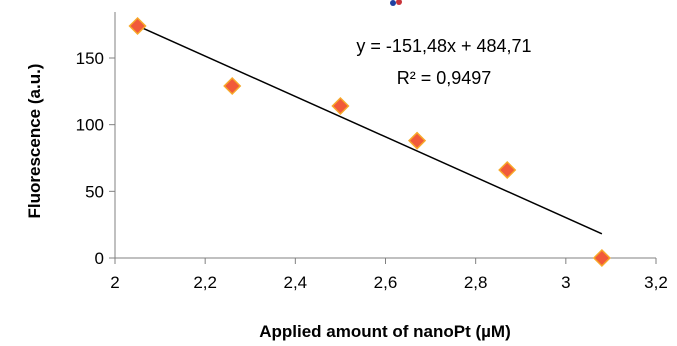  What do you see at coordinates (385, 331) in the screenshot?
I see `x-axis-title: Applied amount of nanoPt (µM)` at bounding box center [385, 331].